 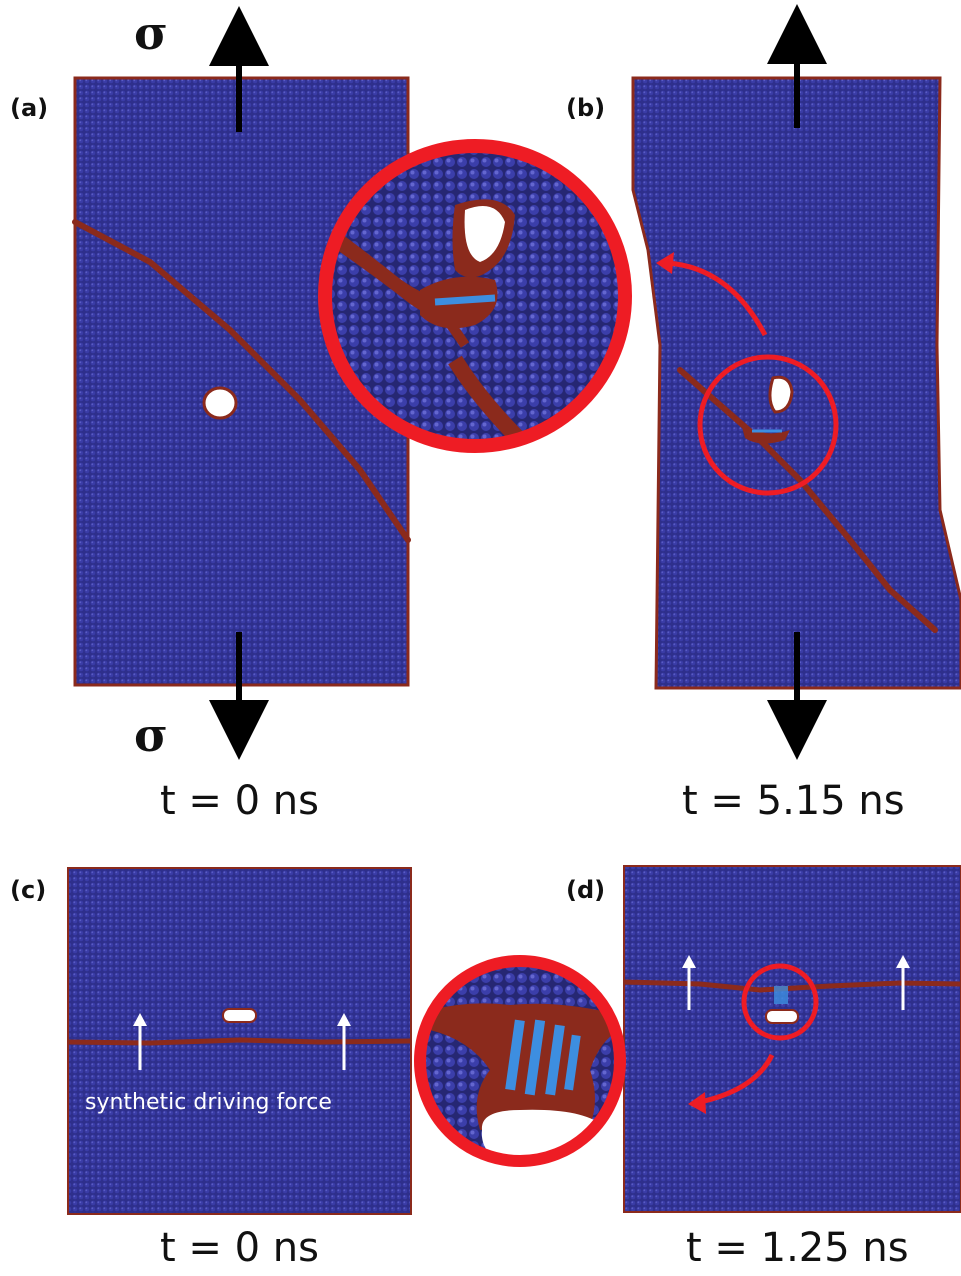 What do you see at coordinates (239, 1015) in the screenshot?
I see `panel-c-void` at bounding box center [239, 1015].